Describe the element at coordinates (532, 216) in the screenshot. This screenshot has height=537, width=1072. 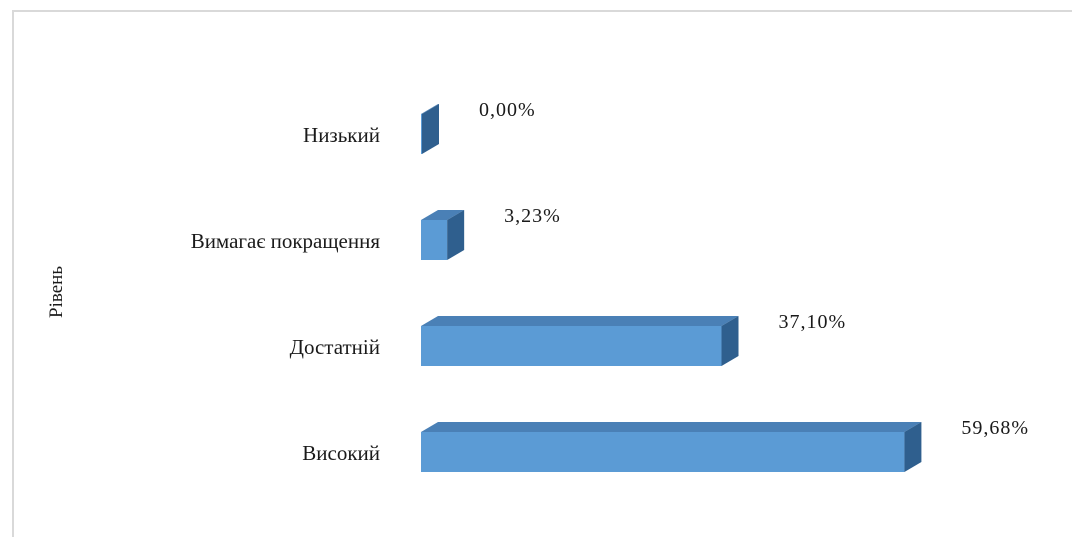
I see `value-label: 3,23%` at that location.